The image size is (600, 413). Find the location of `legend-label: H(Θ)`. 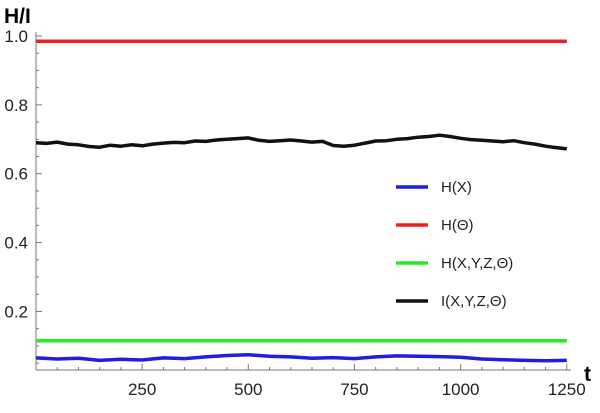

legend-label: H(Θ) is located at coordinates (457, 225).